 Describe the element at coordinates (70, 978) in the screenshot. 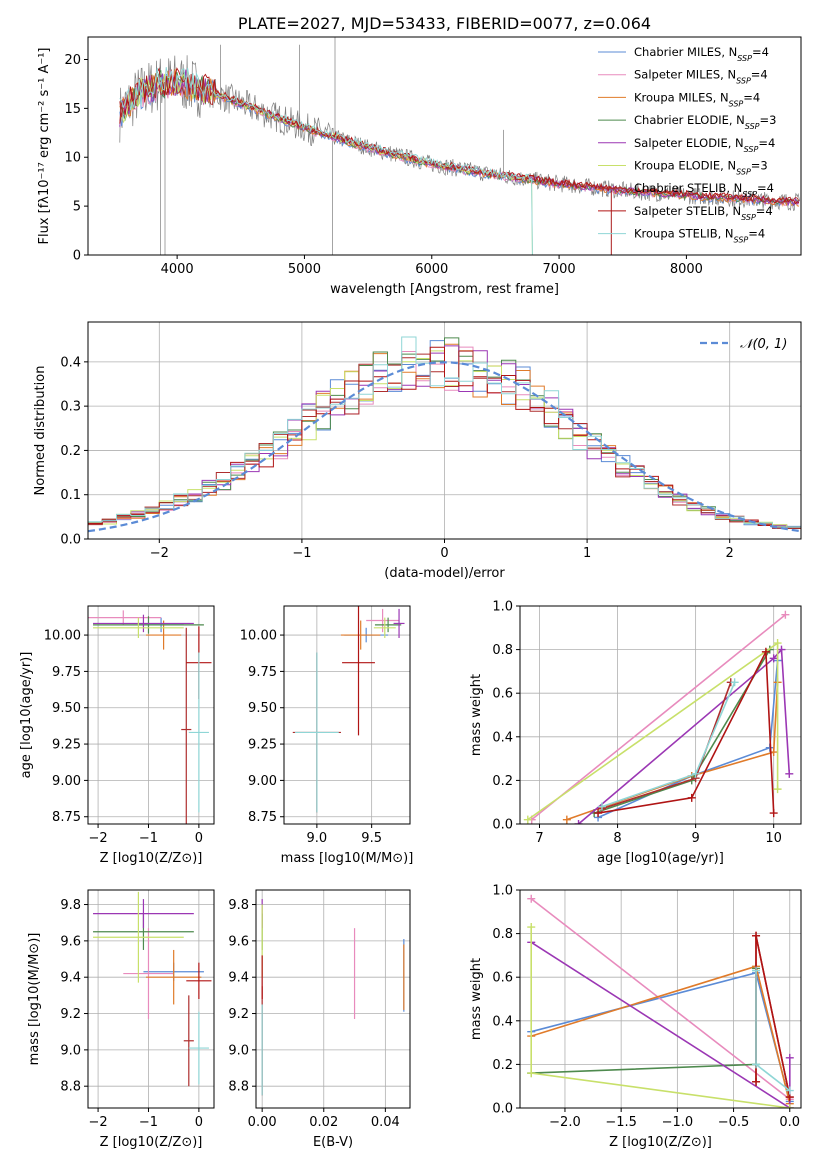

I see `y-tick-label: 9.4` at that location.